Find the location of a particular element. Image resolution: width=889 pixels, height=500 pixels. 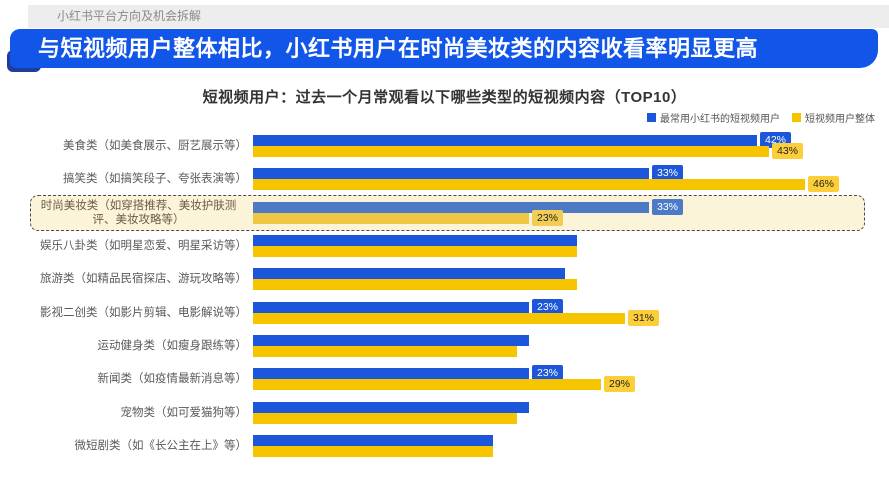

bar-pair: 33% 46% is located at coordinates (546, 179).